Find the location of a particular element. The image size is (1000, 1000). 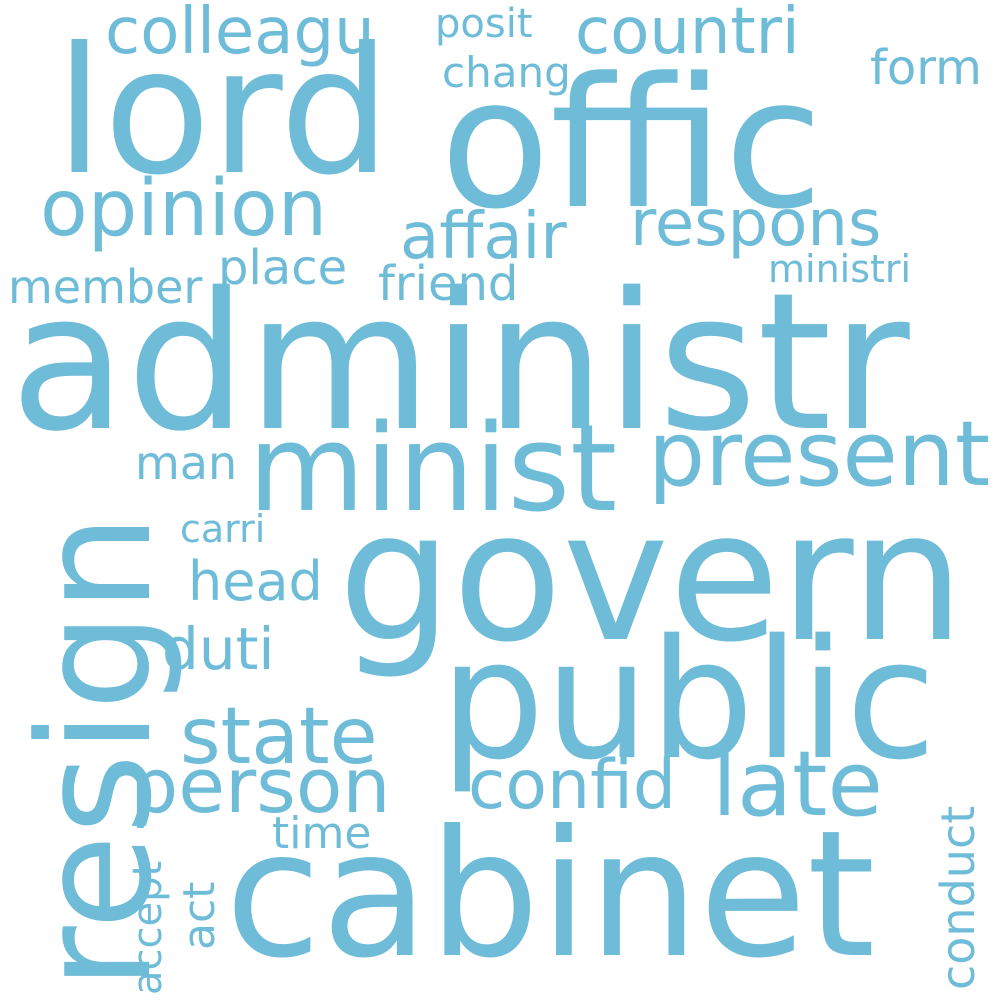

word-person: person is located at coordinates (260, 785).